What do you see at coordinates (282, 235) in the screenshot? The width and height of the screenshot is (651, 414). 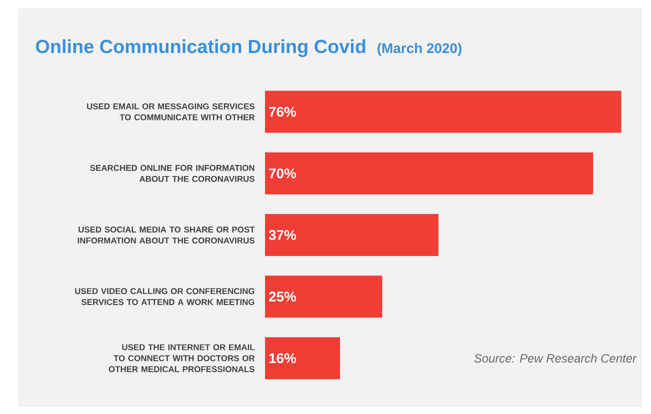 I see `data-label: 37%` at bounding box center [282, 235].